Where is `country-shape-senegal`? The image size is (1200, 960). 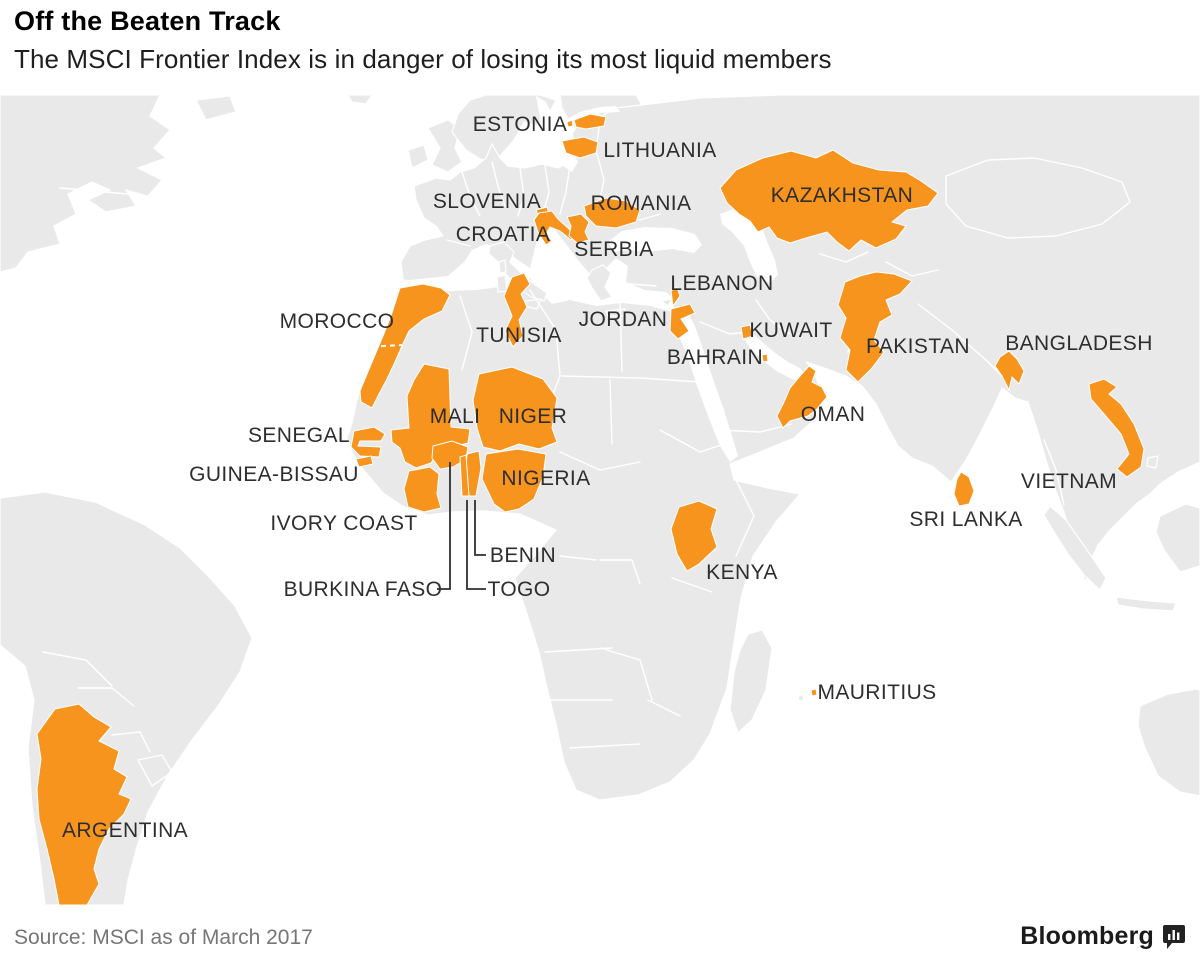
country-shape-senegal is located at coordinates (368, 442).